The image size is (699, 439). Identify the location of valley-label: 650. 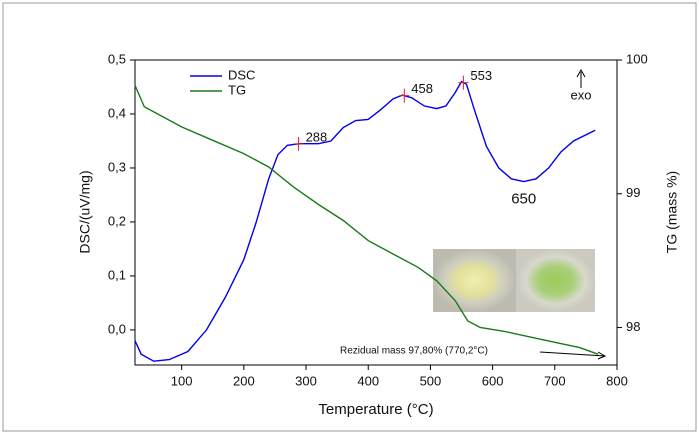
(523, 198).